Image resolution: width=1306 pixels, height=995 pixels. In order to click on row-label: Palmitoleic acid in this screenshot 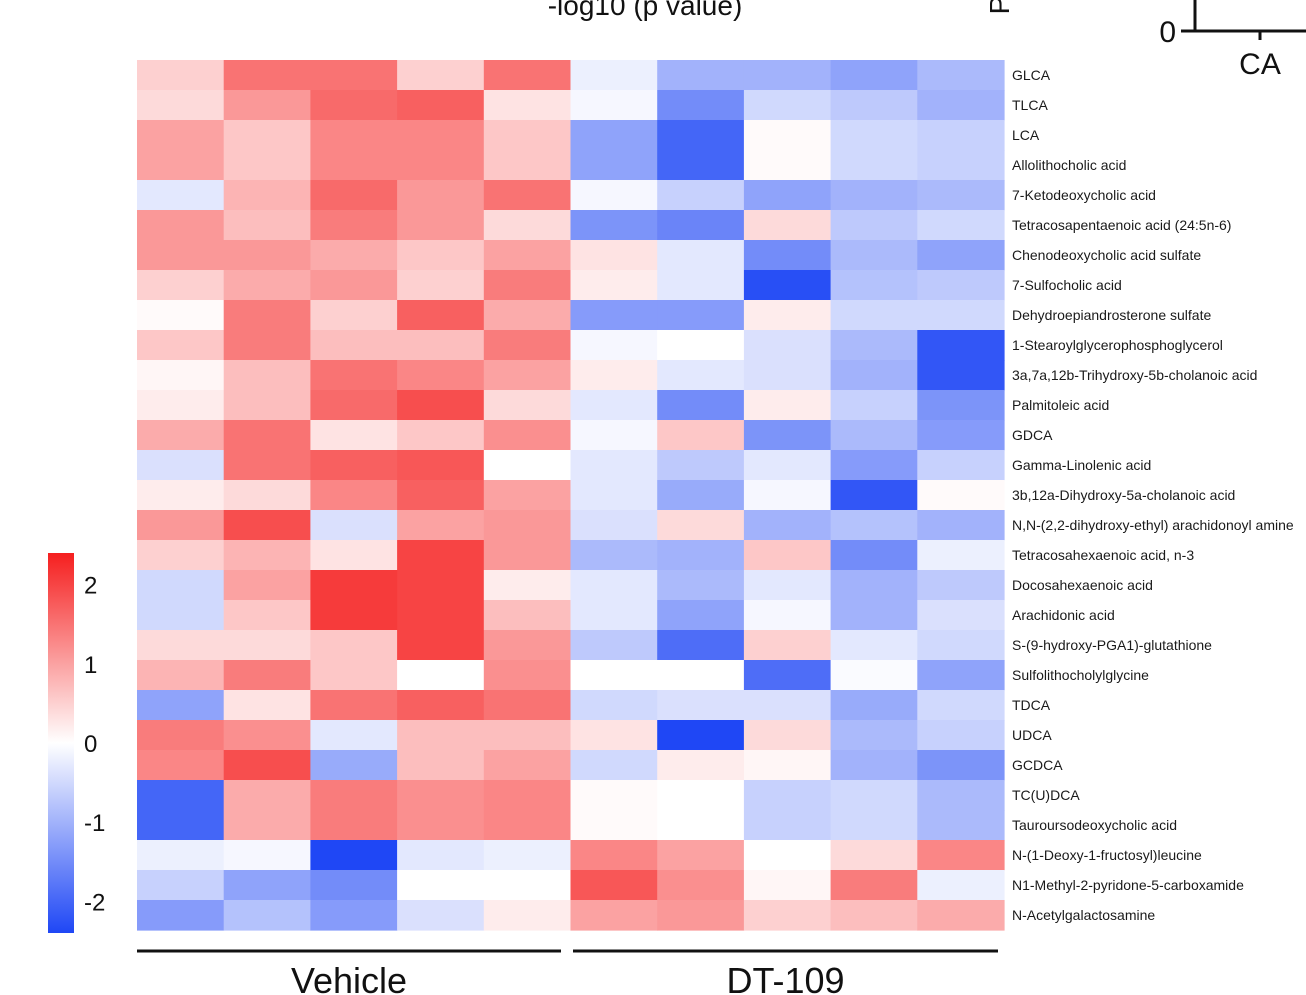, I will do `click(1060, 405)`.